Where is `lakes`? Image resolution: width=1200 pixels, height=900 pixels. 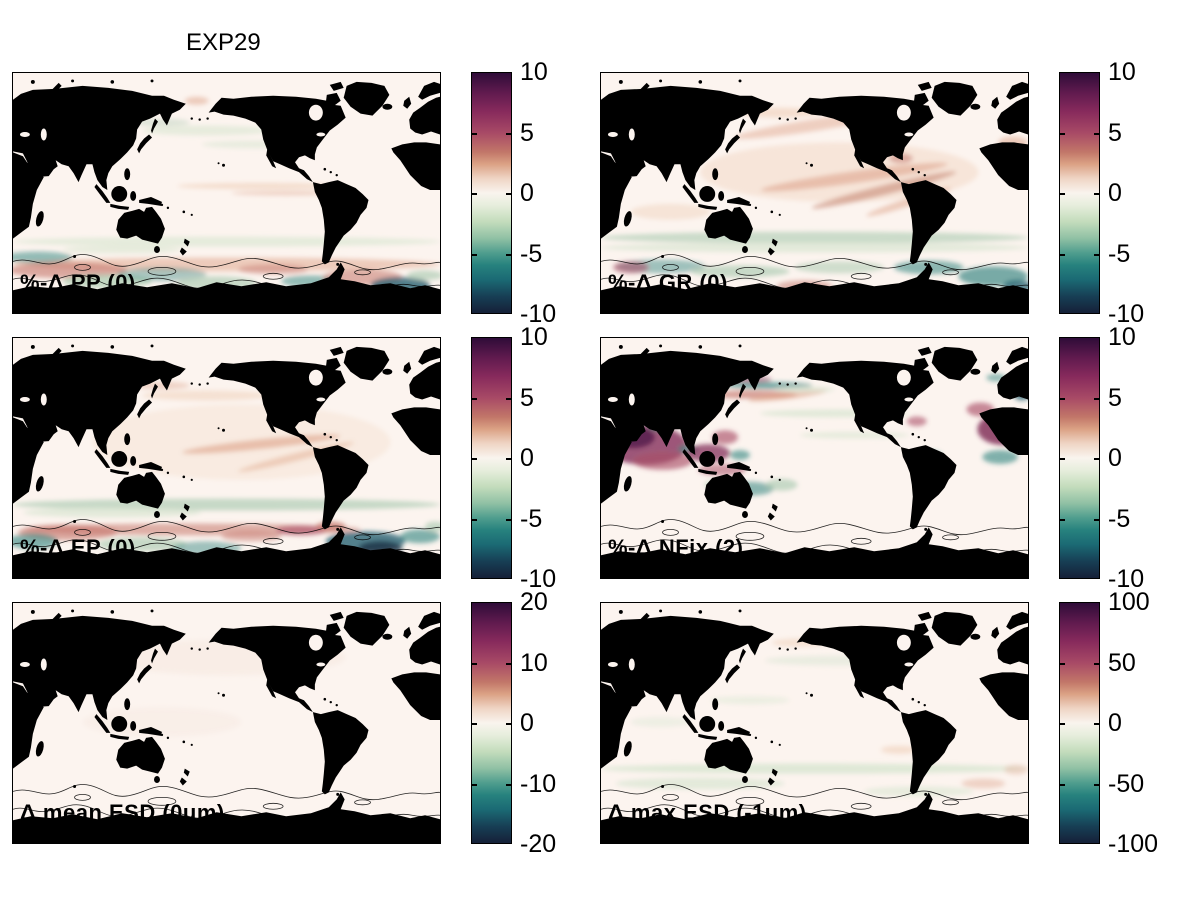
lakes is located at coordinates (172, 652).